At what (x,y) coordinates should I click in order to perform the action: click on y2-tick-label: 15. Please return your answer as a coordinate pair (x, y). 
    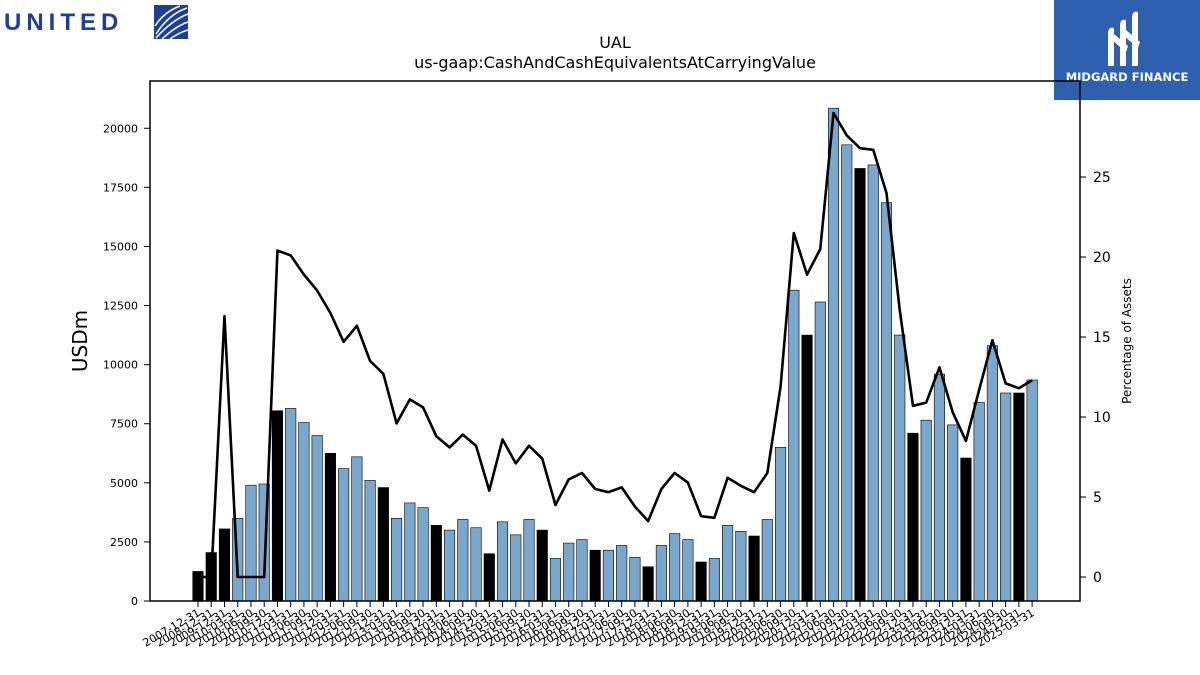
    Looking at the image, I should click on (1102, 338).